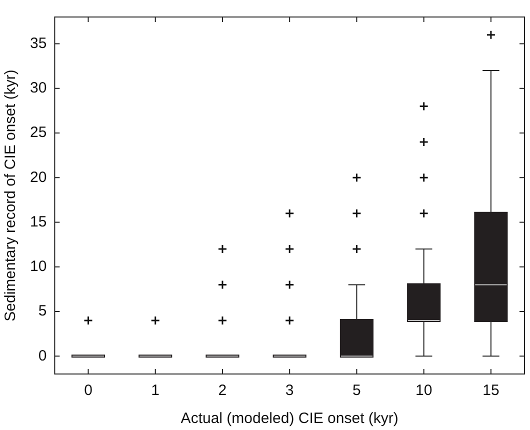  Describe the element at coordinates (289, 419) in the screenshot. I see `x-axis-title: Actual (modeled) CIE onset (kyr)` at that location.